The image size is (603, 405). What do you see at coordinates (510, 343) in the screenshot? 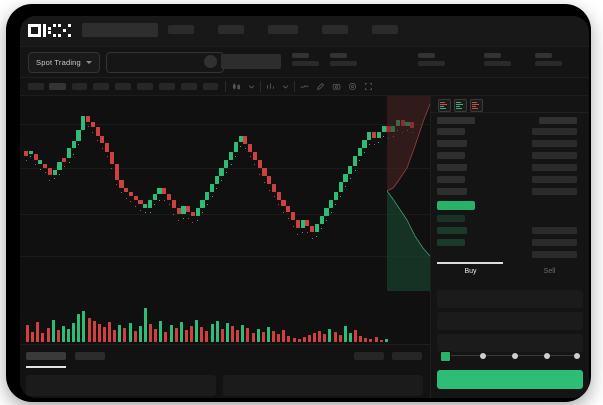
I see `total-field` at bounding box center [510, 343].